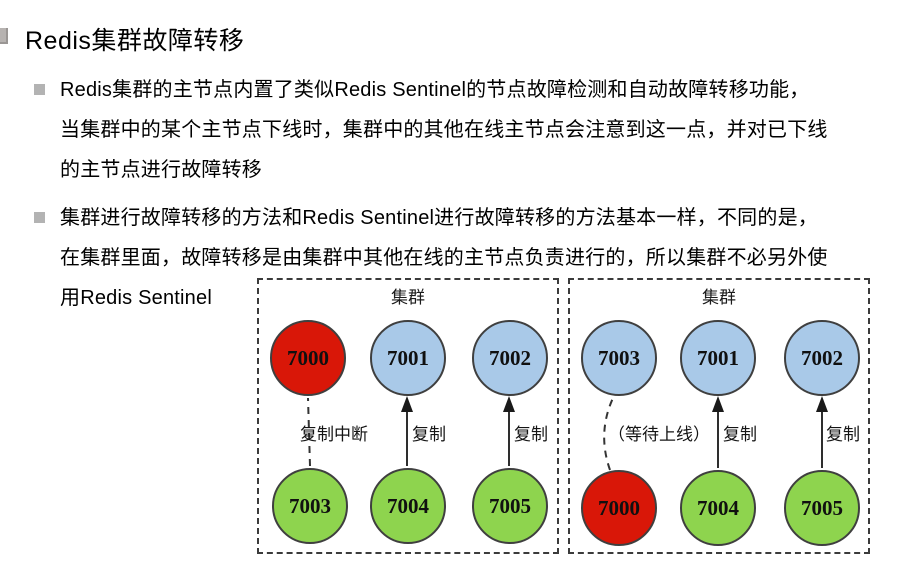 The height and width of the screenshot is (576, 897). I want to click on bullet-line: 在集群里面，故障转移是由集群中其他在线的主节点负责进行的，所以集群不必另外使, so click(444, 258).